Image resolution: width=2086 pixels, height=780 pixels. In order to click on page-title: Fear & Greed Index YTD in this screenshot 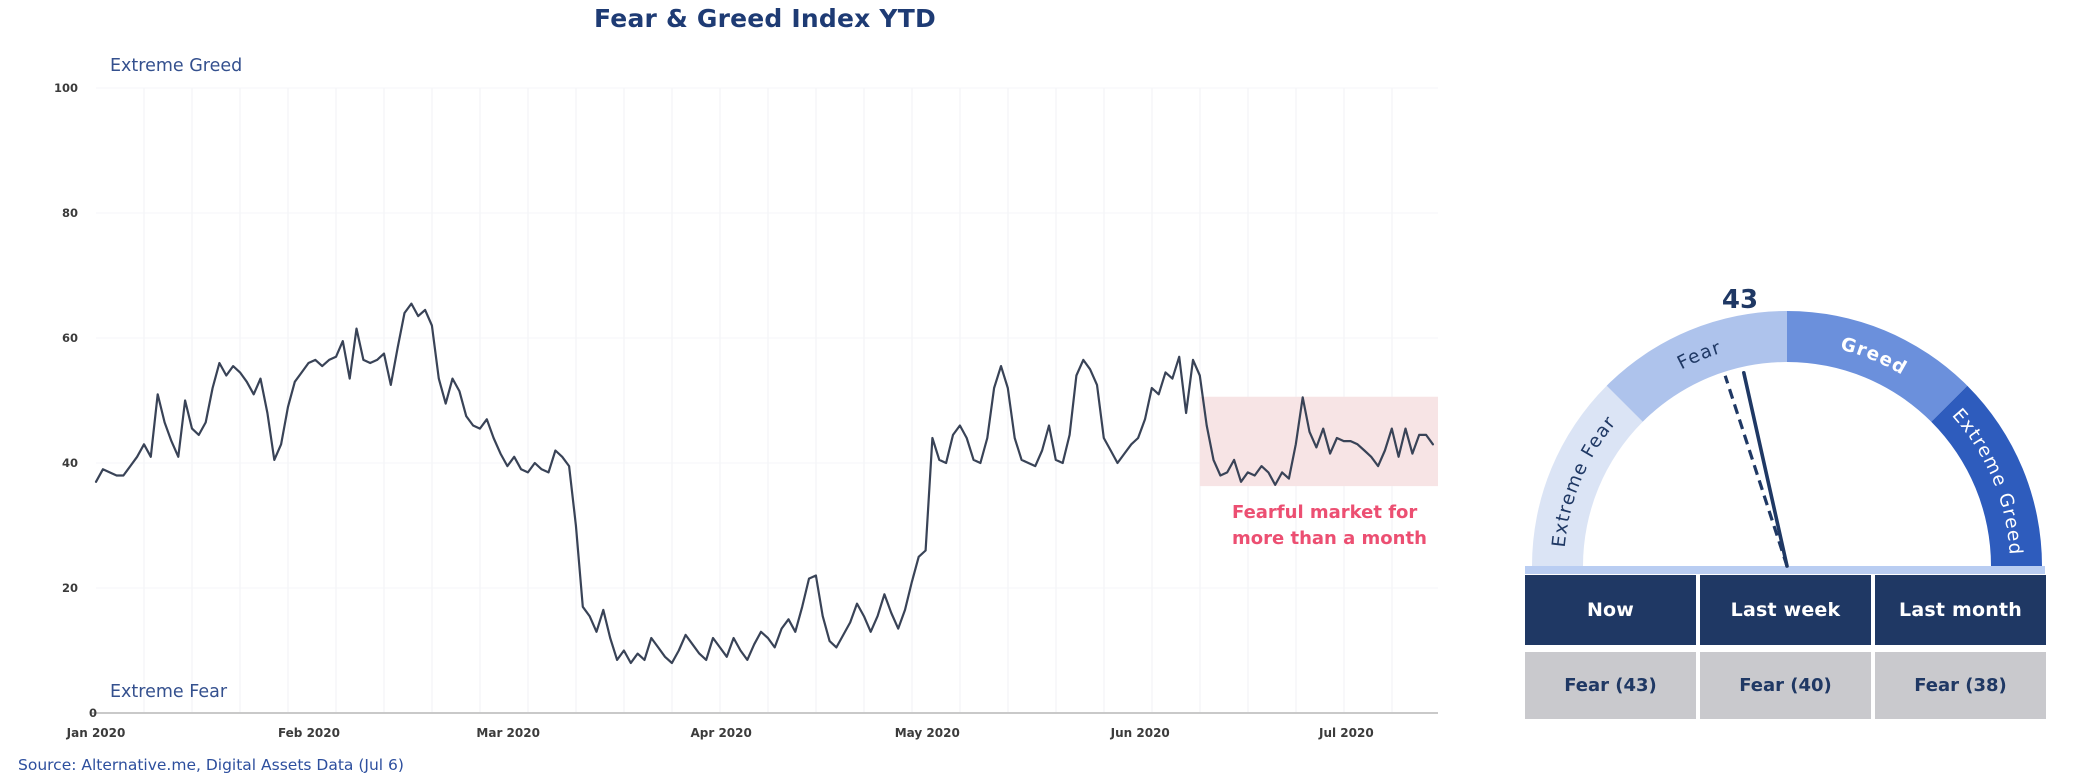, I will do `click(765, 18)`.